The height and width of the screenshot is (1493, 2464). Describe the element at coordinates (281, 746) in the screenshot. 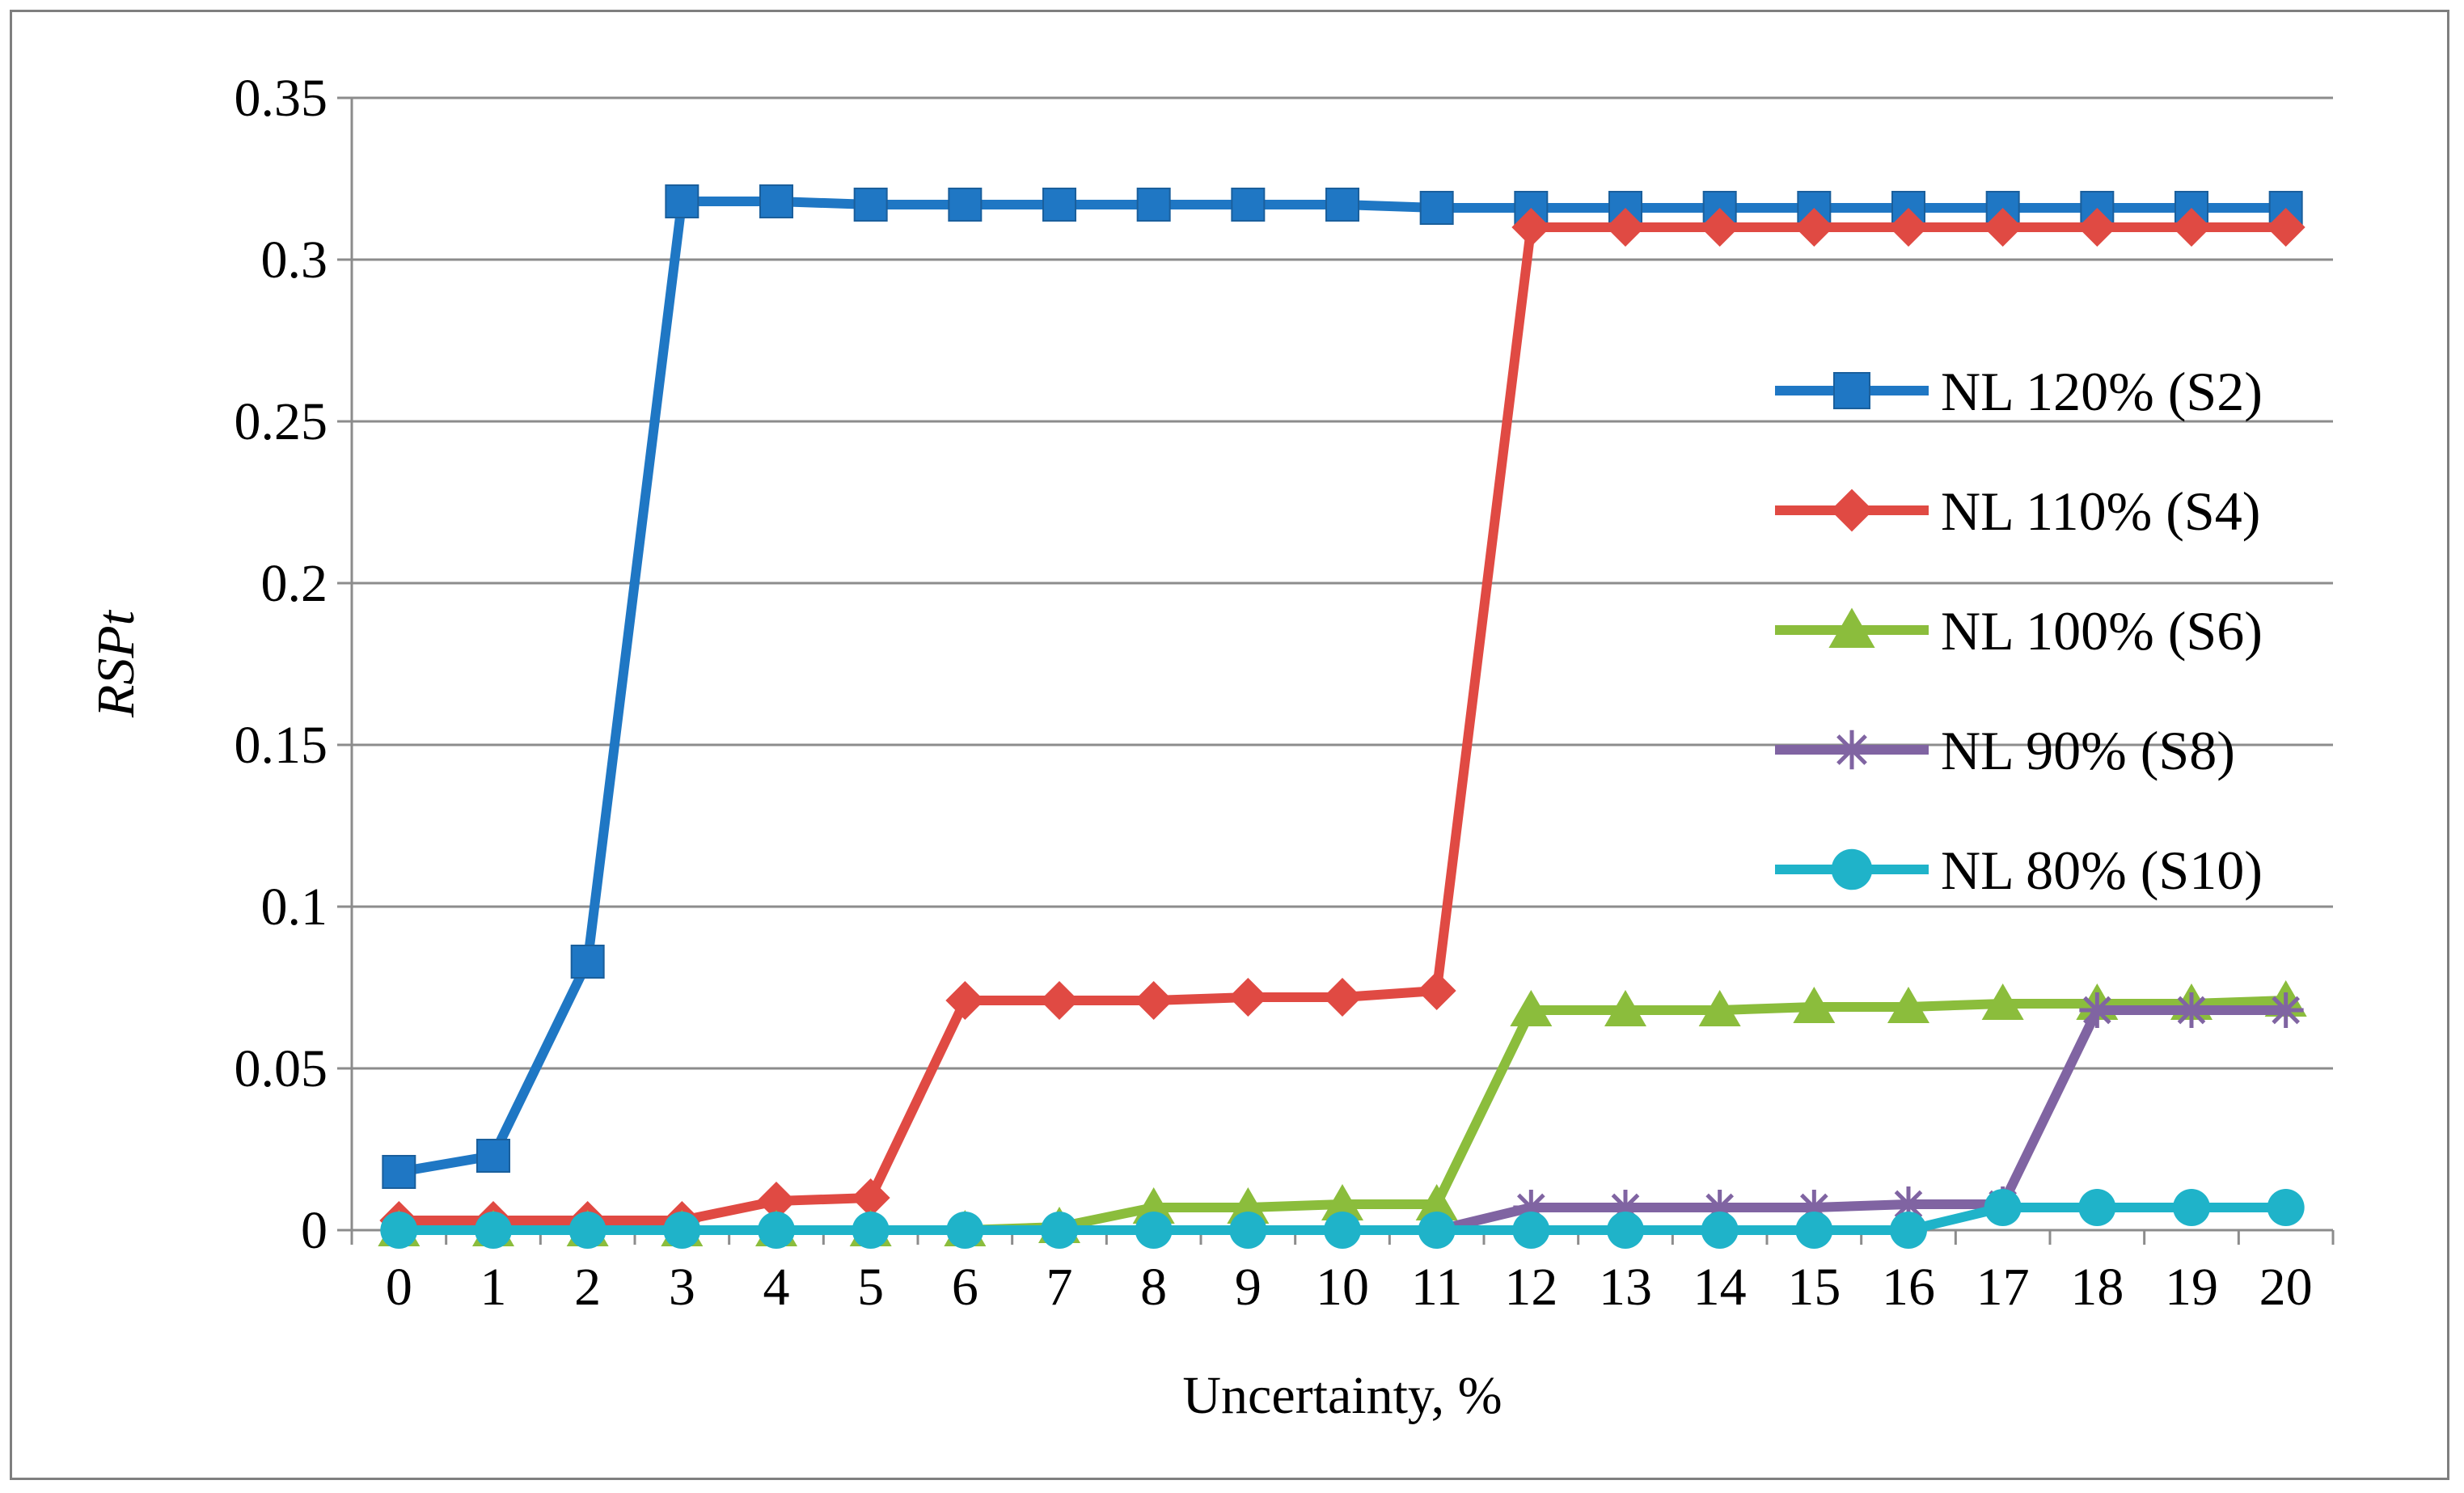

I see `y-tick-label: 0.15` at that location.